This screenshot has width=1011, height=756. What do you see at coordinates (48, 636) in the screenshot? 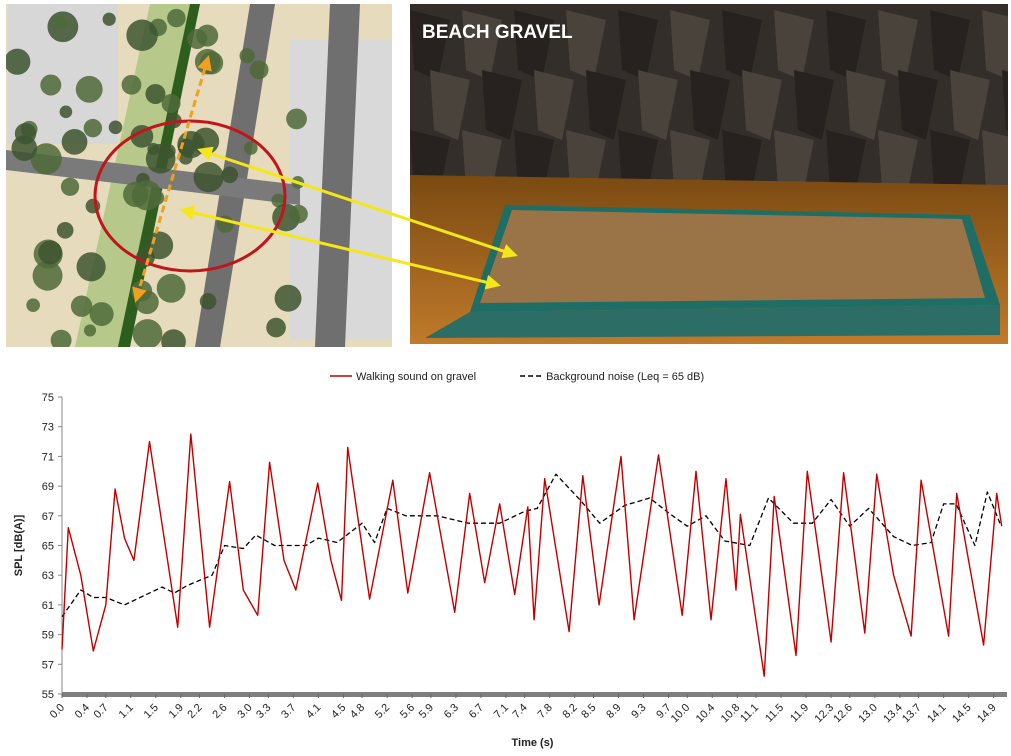
I see `y-tick-label: 59` at bounding box center [48, 636].